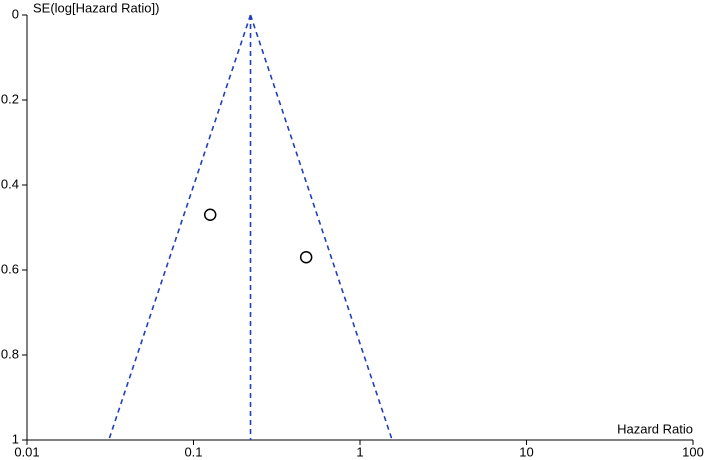  What do you see at coordinates (26, 451) in the screenshot?
I see `x-tick-label: 0.01` at bounding box center [26, 451].